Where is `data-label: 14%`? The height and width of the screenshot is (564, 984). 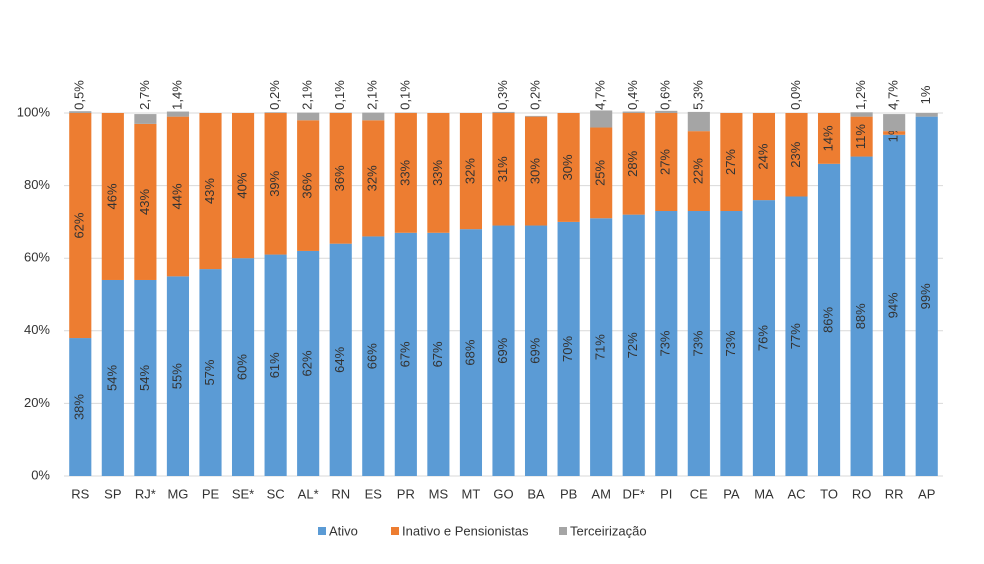 data-label: 14% is located at coordinates (827, 138).